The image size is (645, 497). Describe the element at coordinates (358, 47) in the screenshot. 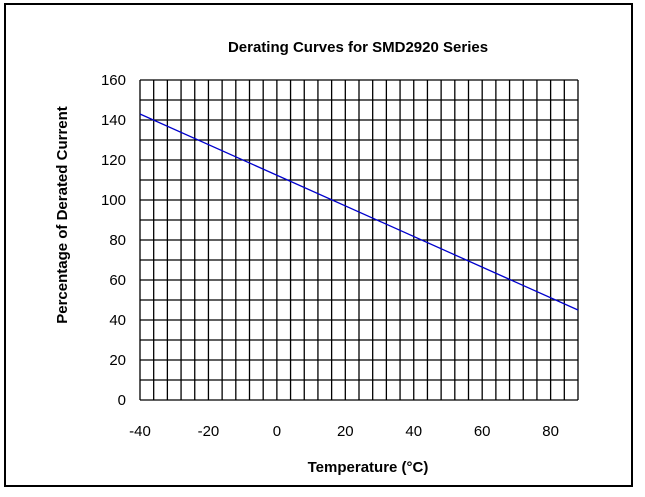

I see `chart-title: Derating Curves for SMD2920 Series` at that location.